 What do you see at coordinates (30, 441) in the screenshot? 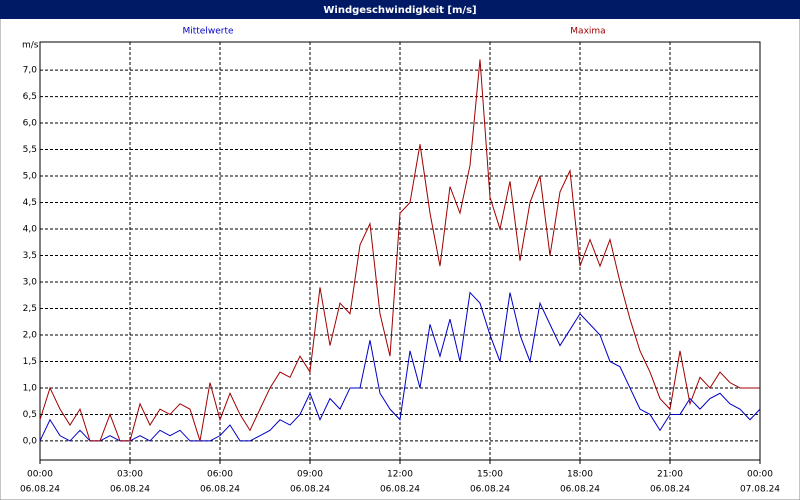
I see `y-tick-label: 0,0` at bounding box center [30, 441].